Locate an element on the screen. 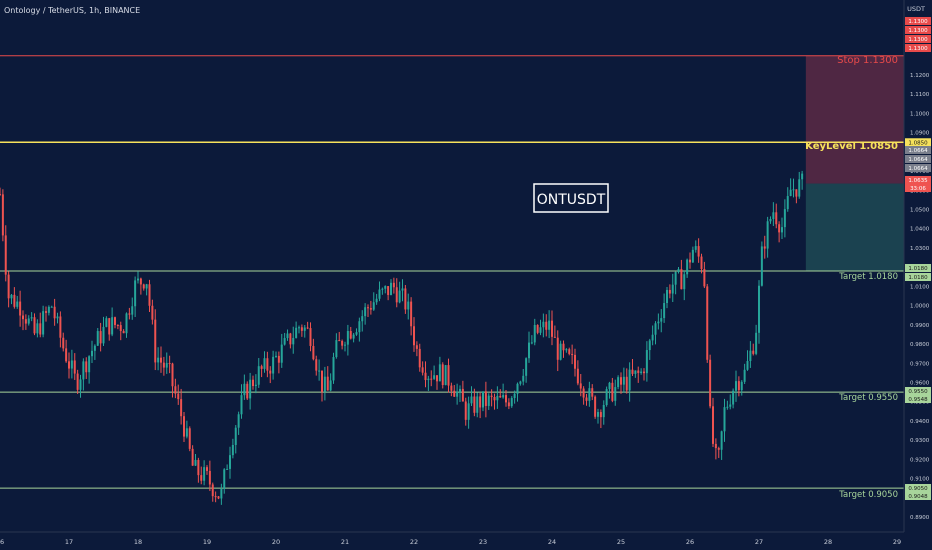 This screenshot has width=932, height=550. price-tick-label: 0.9800 is located at coordinates (920, 345).